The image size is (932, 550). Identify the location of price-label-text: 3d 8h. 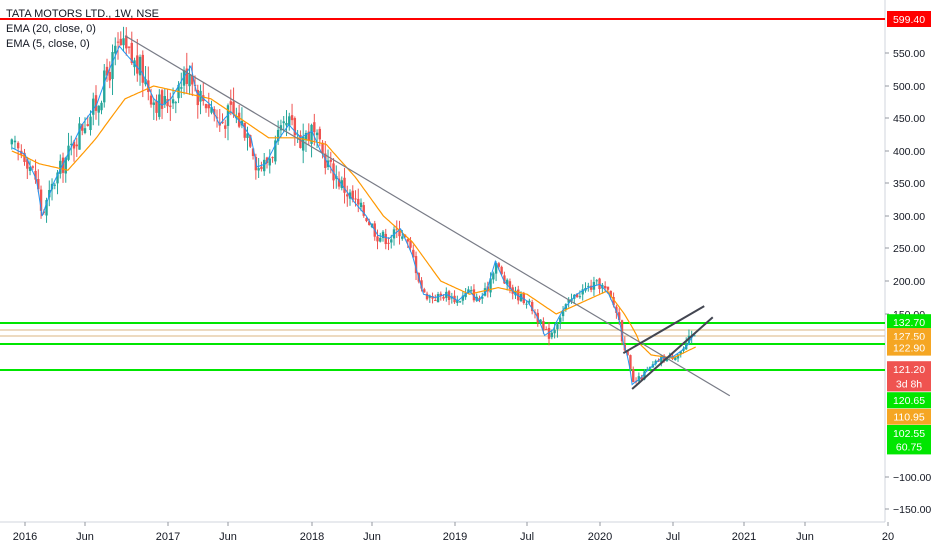
(909, 384).